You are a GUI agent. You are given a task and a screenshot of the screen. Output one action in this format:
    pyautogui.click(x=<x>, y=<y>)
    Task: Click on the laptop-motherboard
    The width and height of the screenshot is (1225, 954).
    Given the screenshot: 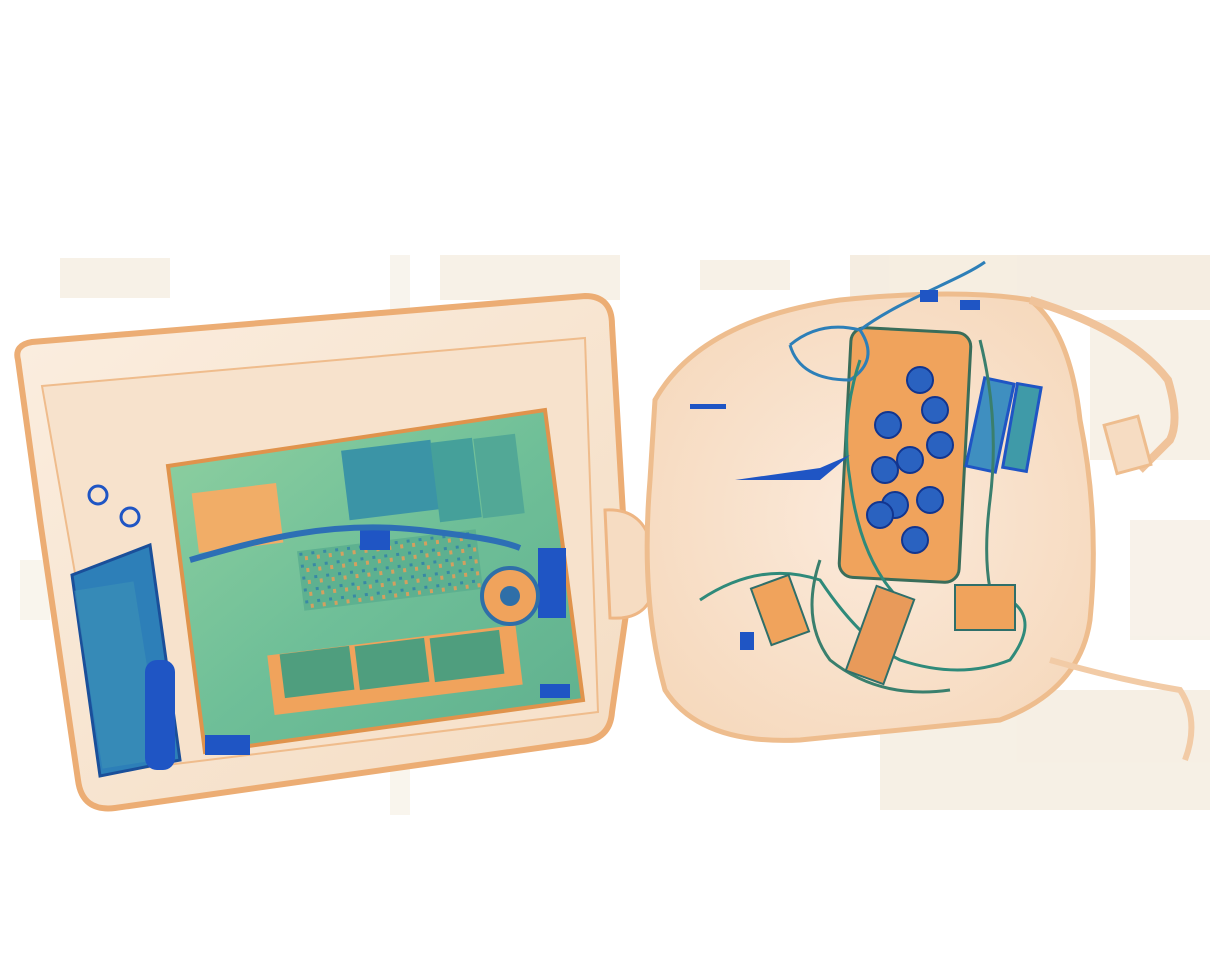 What is the action you would take?
    pyautogui.click(x=375, y=581)
    